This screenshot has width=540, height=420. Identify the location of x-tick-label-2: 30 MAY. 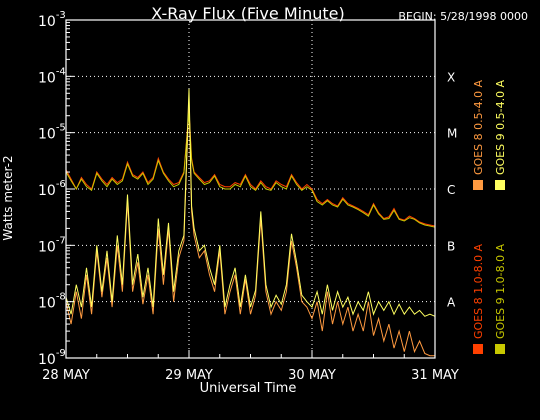
(312, 375).